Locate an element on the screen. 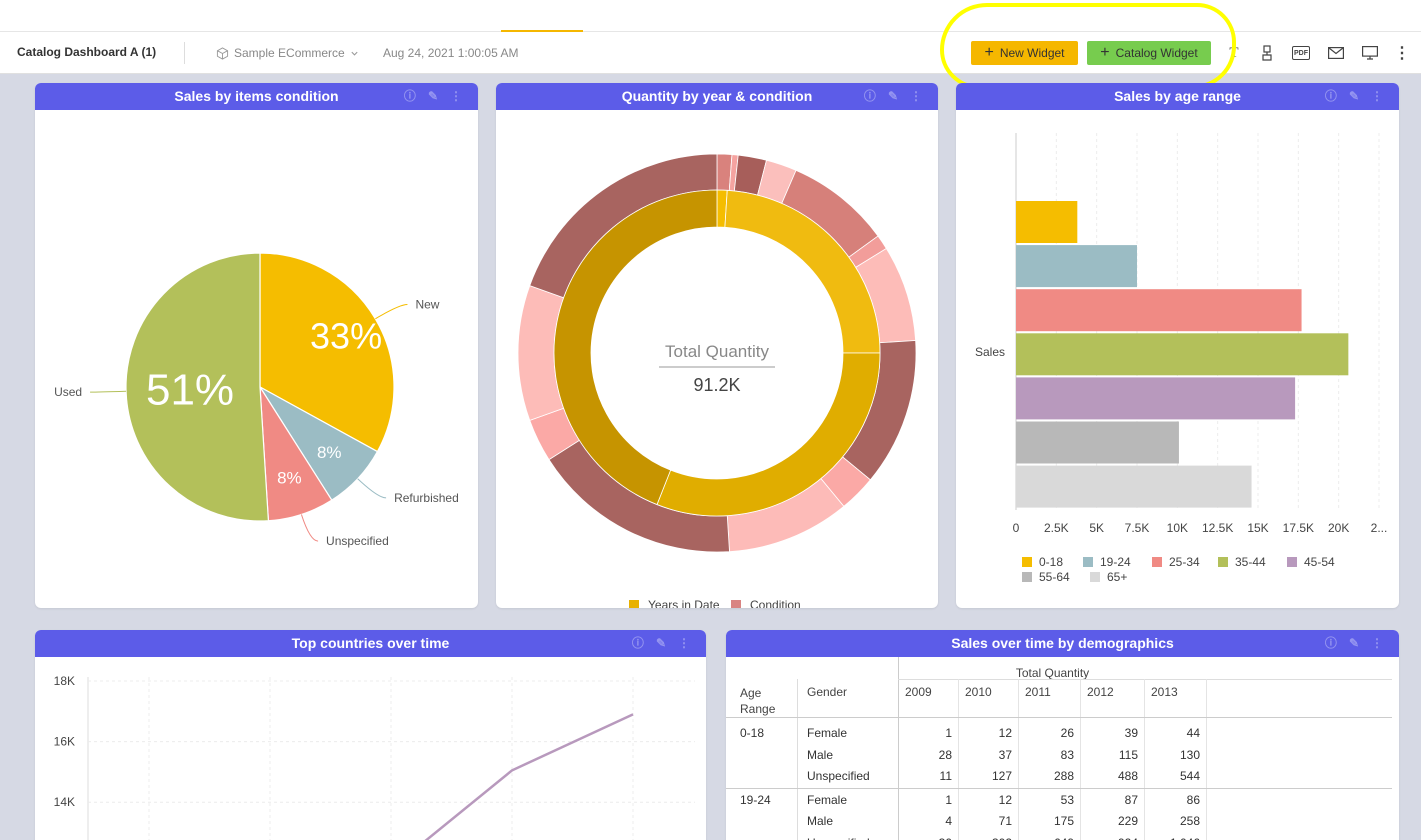  widget-header: Sales by age range ⓘ ✎ ⋮ is located at coordinates (1177, 96).